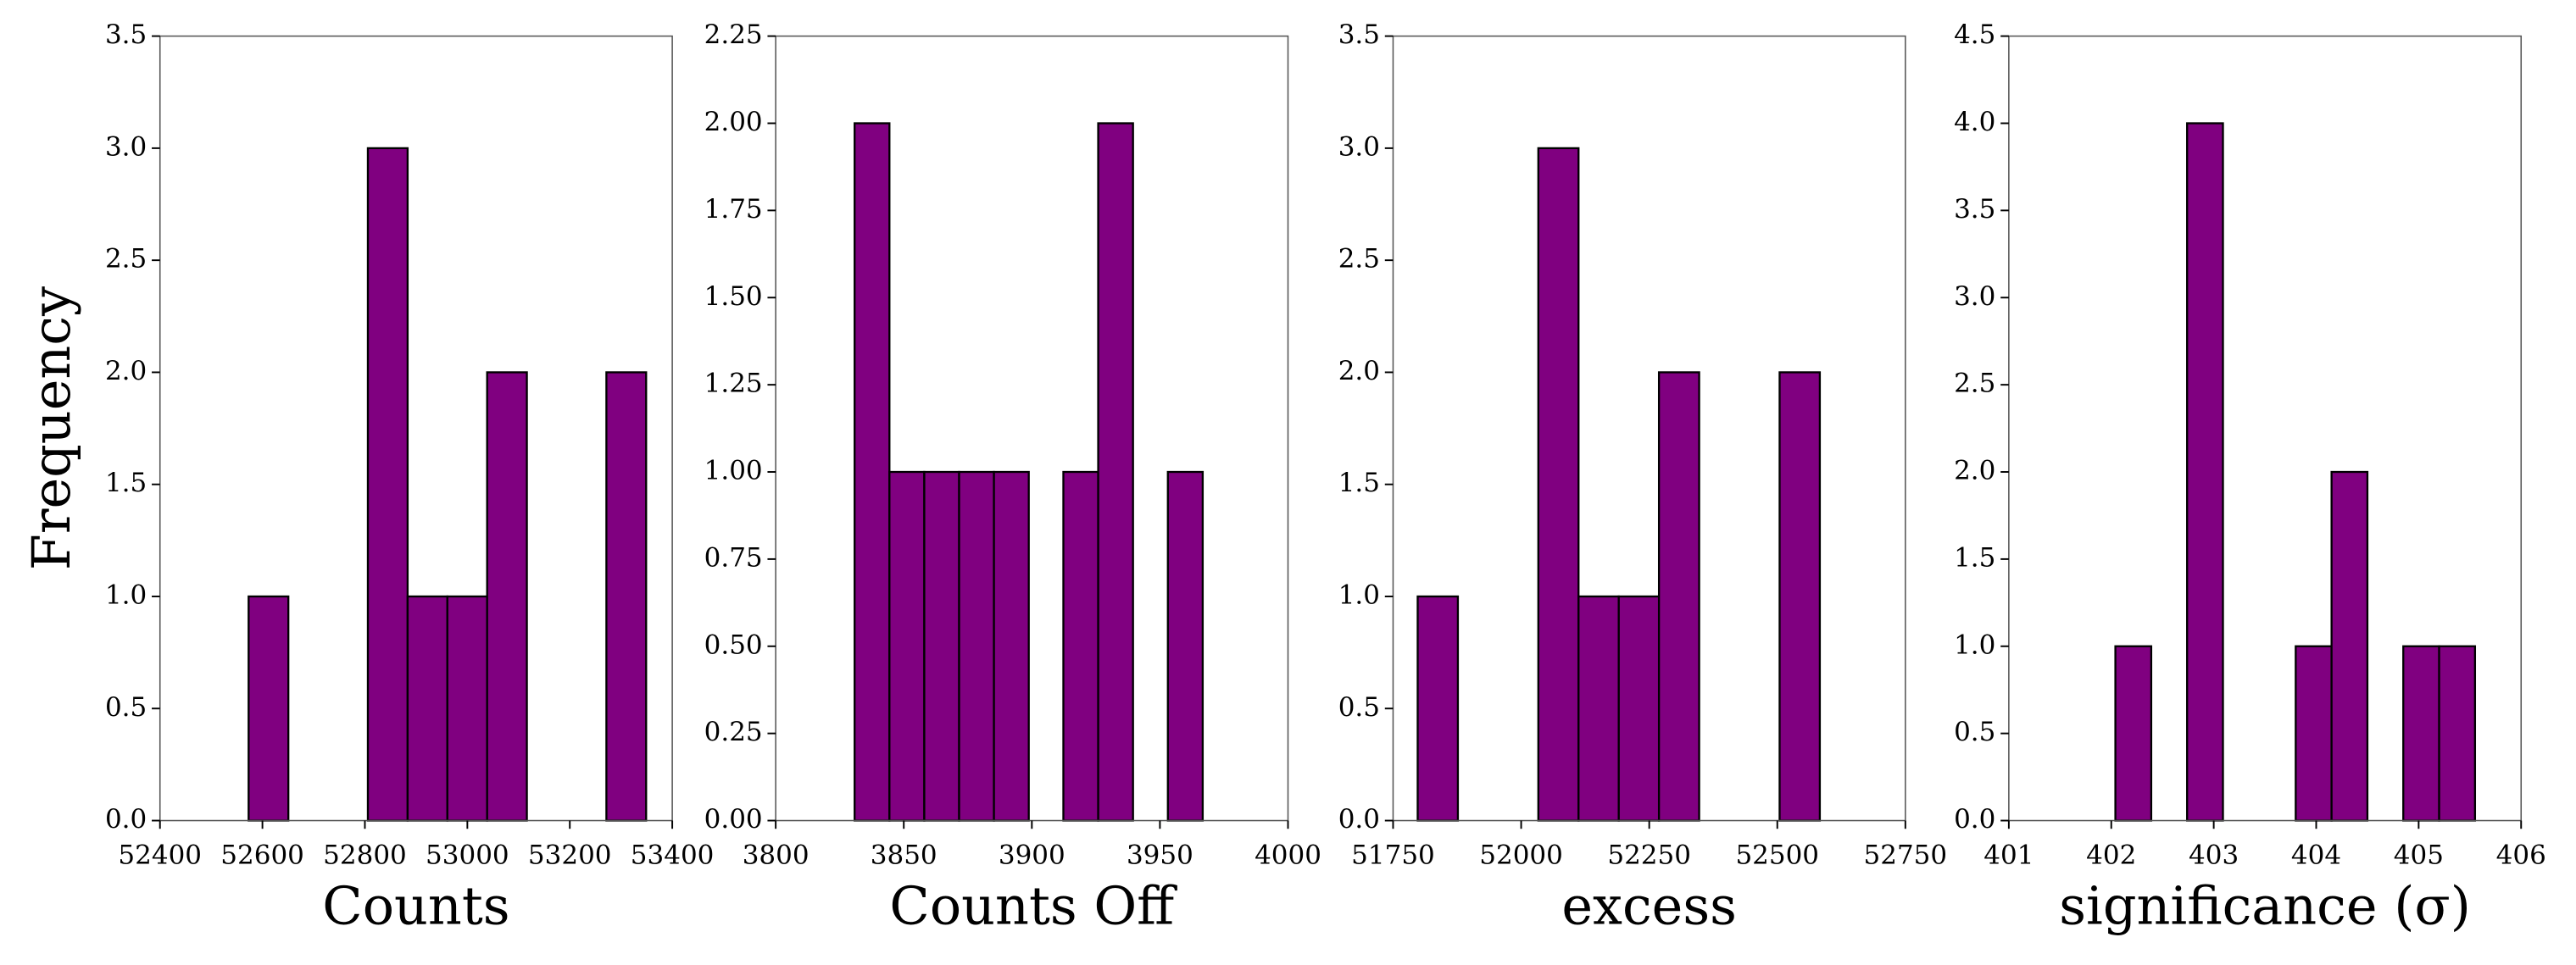 This screenshot has width=2576, height=965. I want to click on x-tick-label: 403, so click(2214, 855).